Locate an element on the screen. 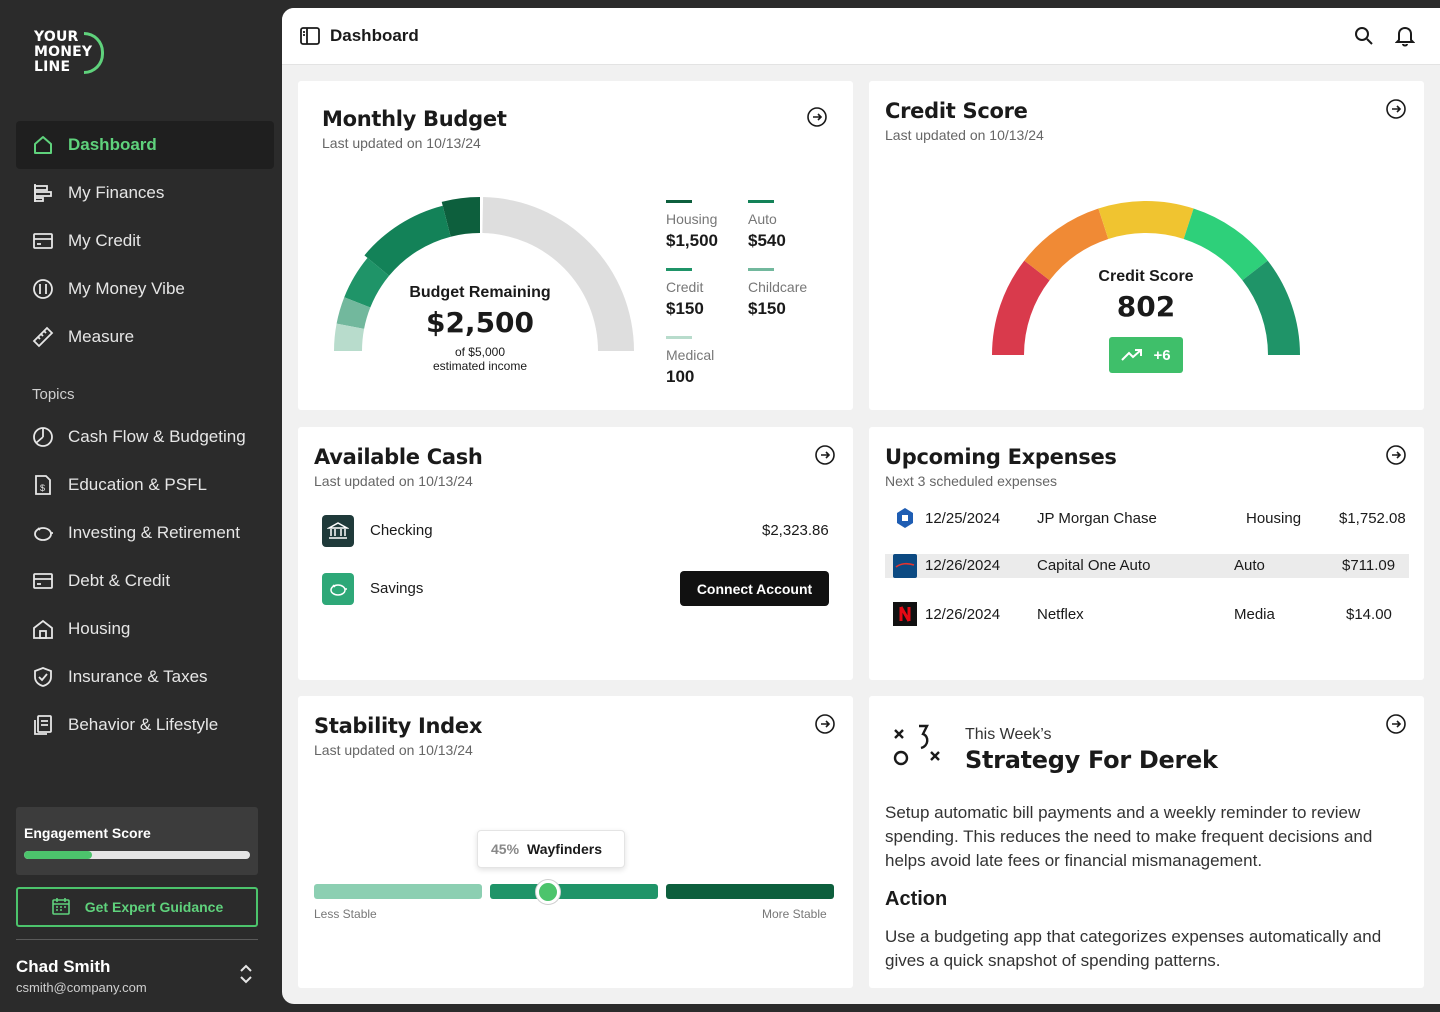  strategy-play-icon is located at coordinates (918, 746).